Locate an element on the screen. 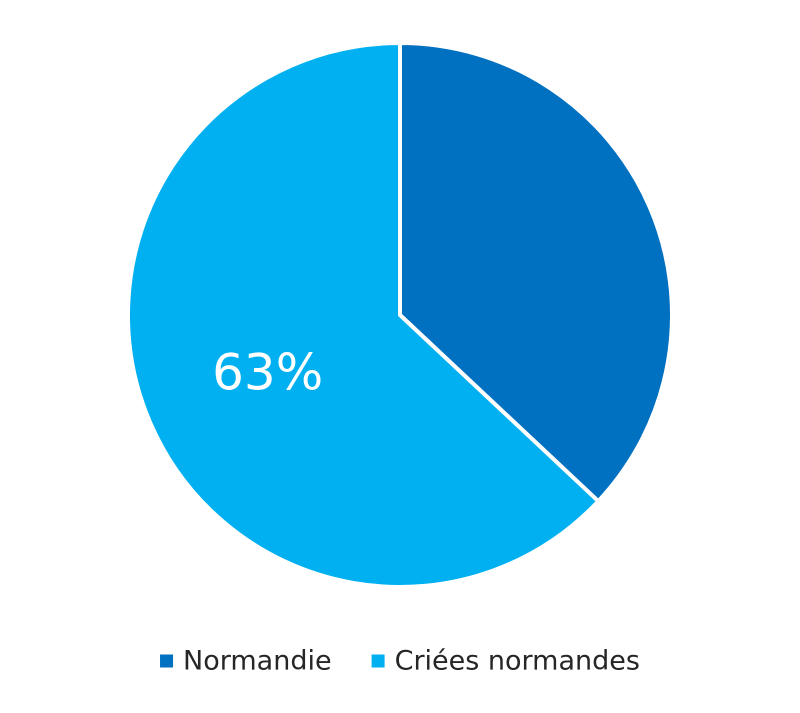  pie-data-label-1: 63% is located at coordinates (267, 372).